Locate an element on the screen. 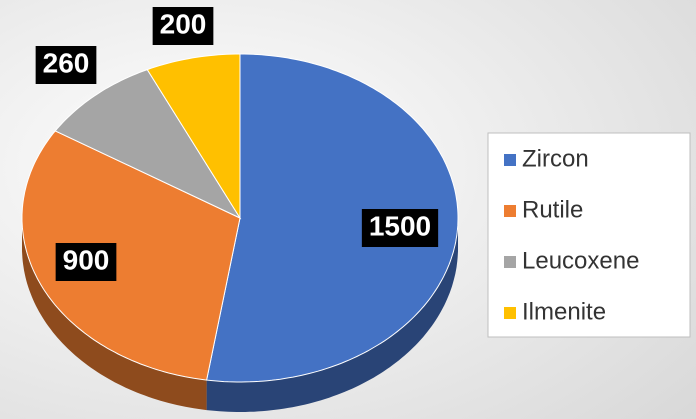 This screenshot has height=419, width=696. data-label: 200 is located at coordinates (183, 23).